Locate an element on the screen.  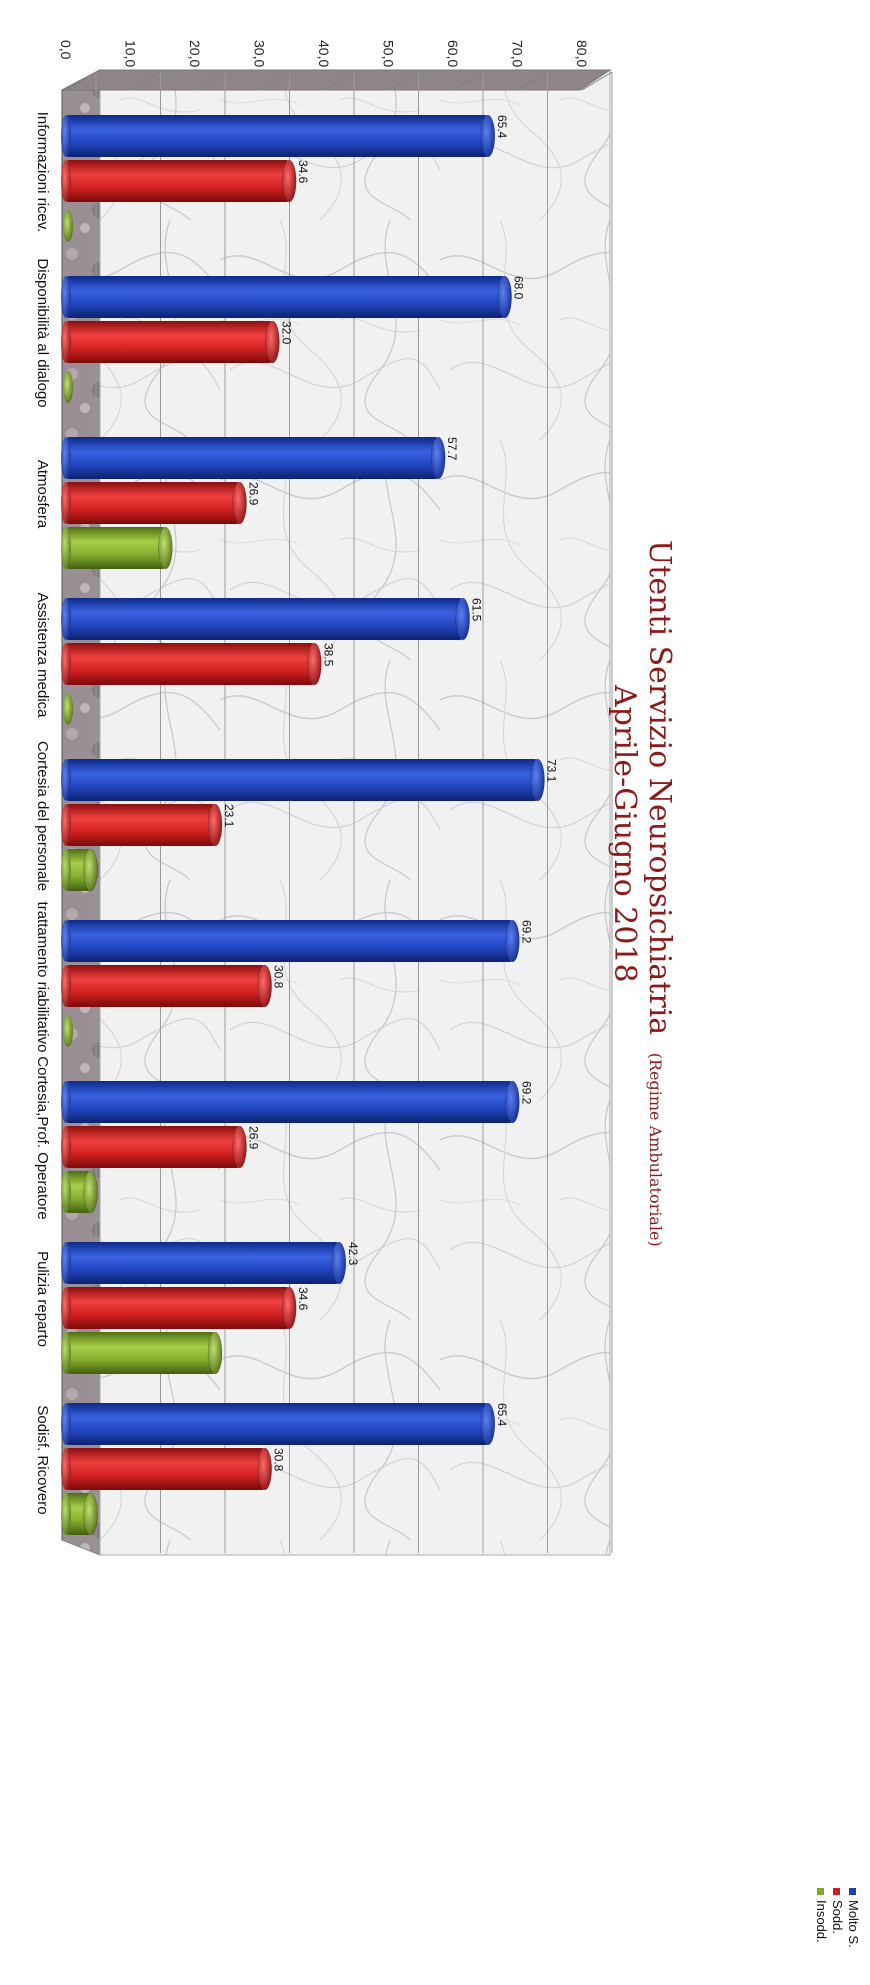
x-tick-label: Cortesia del personale is located at coordinates (42, 816).